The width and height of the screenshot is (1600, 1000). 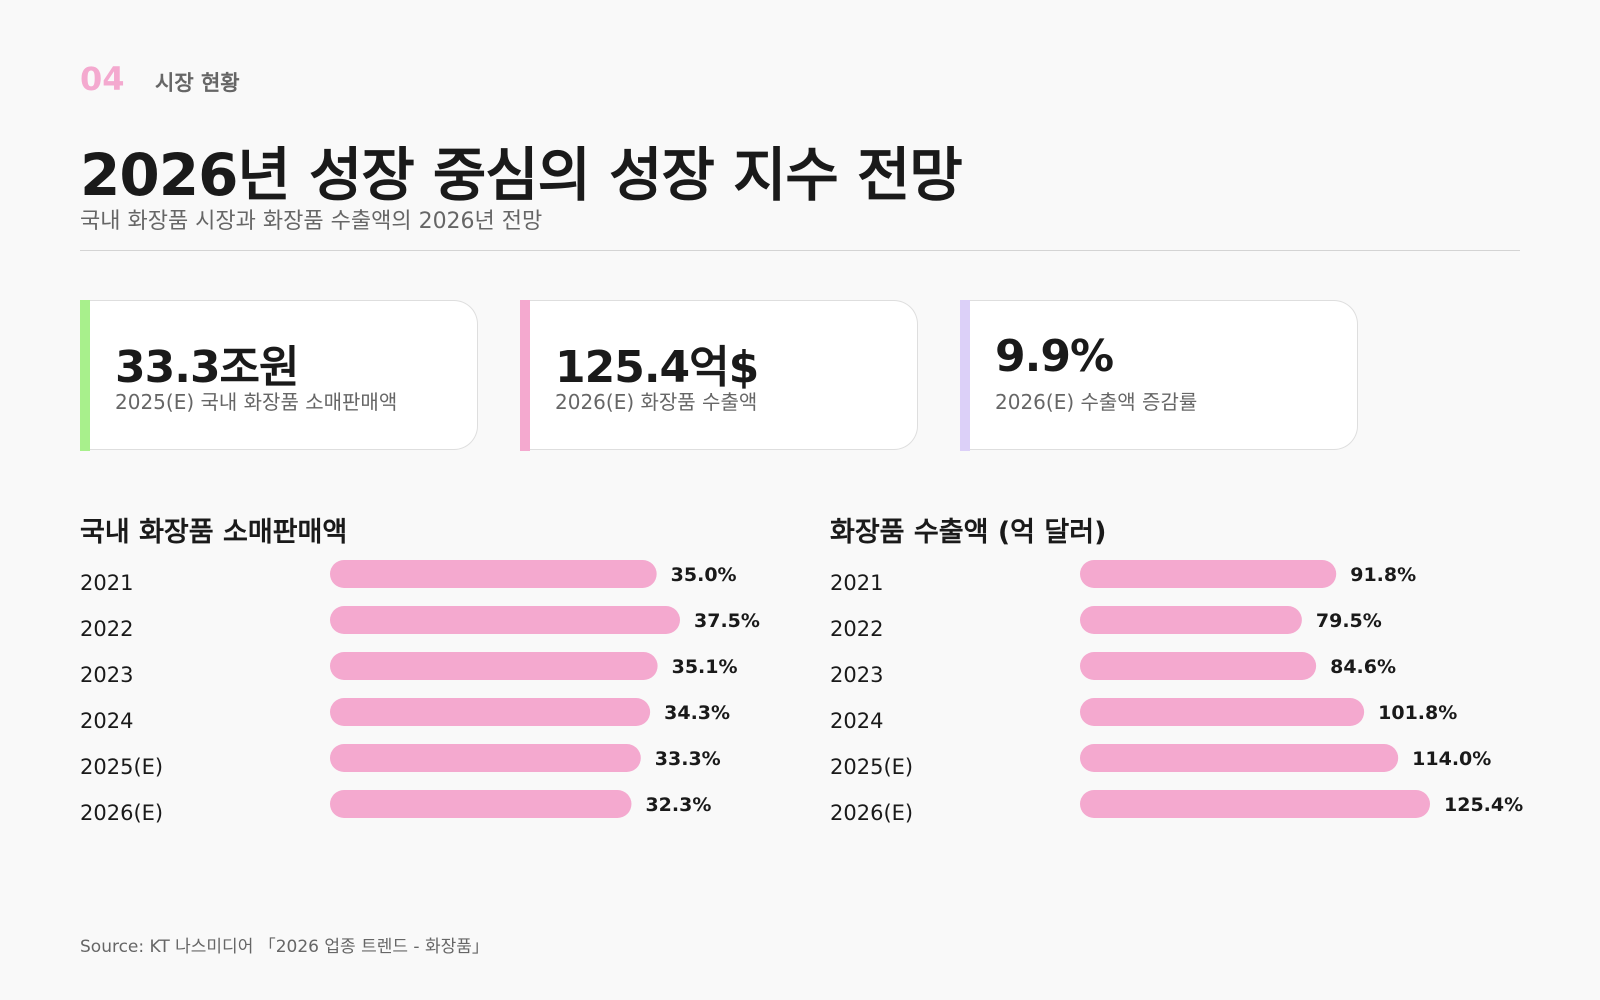 What do you see at coordinates (678, 805) in the screenshot?
I see `value-label: 32.3%` at bounding box center [678, 805].